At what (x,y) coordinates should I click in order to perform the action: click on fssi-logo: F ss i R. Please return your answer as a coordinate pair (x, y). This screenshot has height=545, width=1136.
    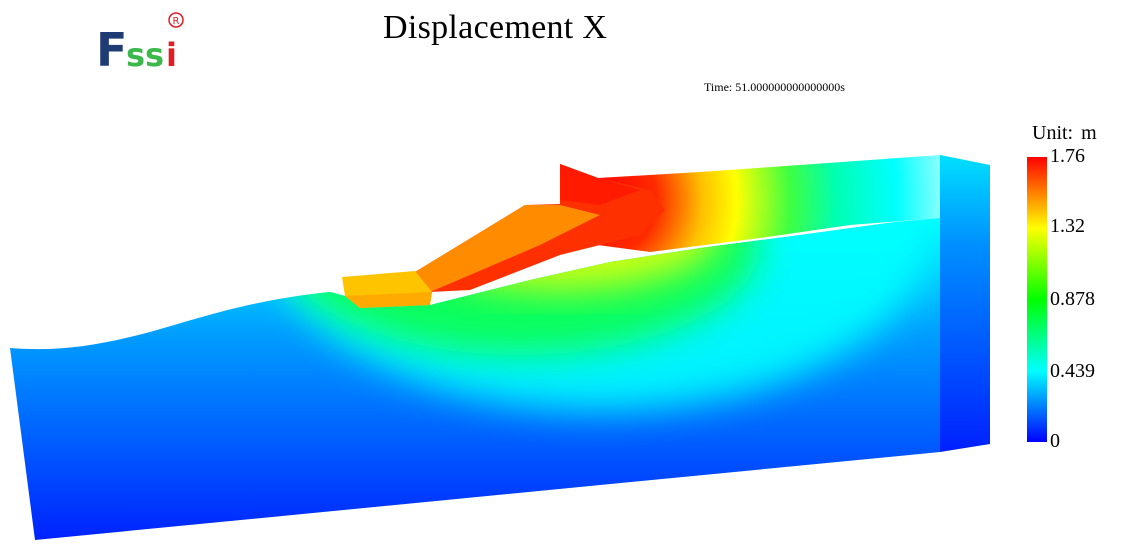
    Looking at the image, I should click on (142, 42).